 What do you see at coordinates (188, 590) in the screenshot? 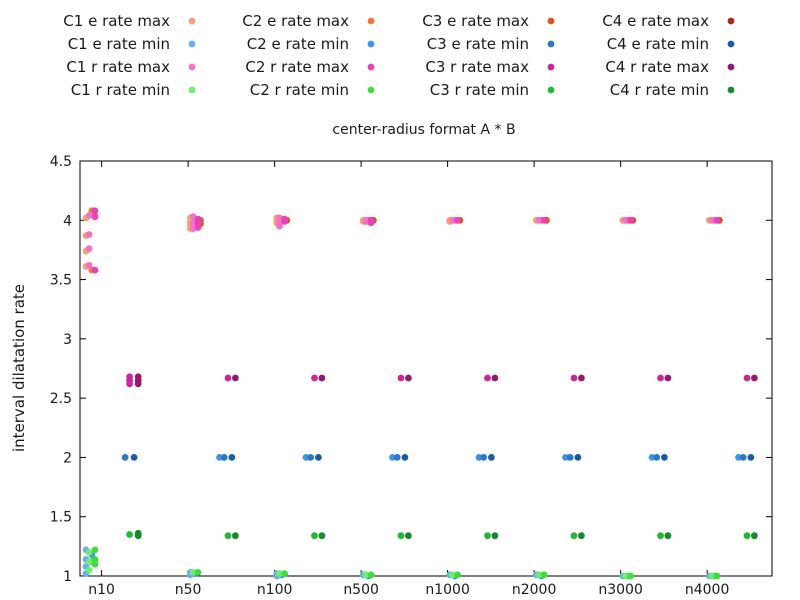
I see `x-tick-label: n50` at bounding box center [188, 590].